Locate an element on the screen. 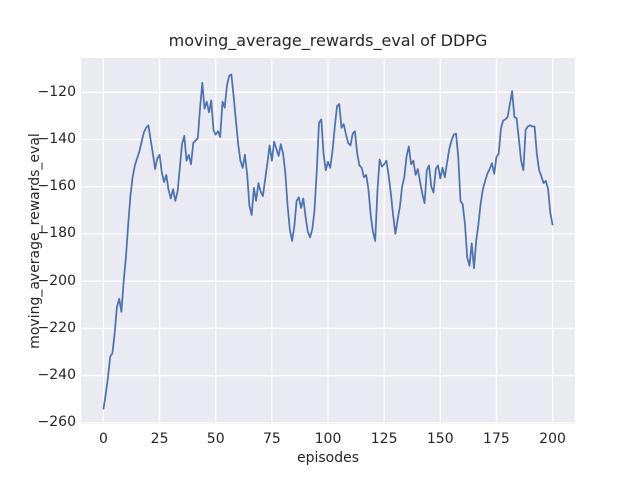 This screenshot has width=640, height=480. y-tick-label: −260 is located at coordinates (56, 422).